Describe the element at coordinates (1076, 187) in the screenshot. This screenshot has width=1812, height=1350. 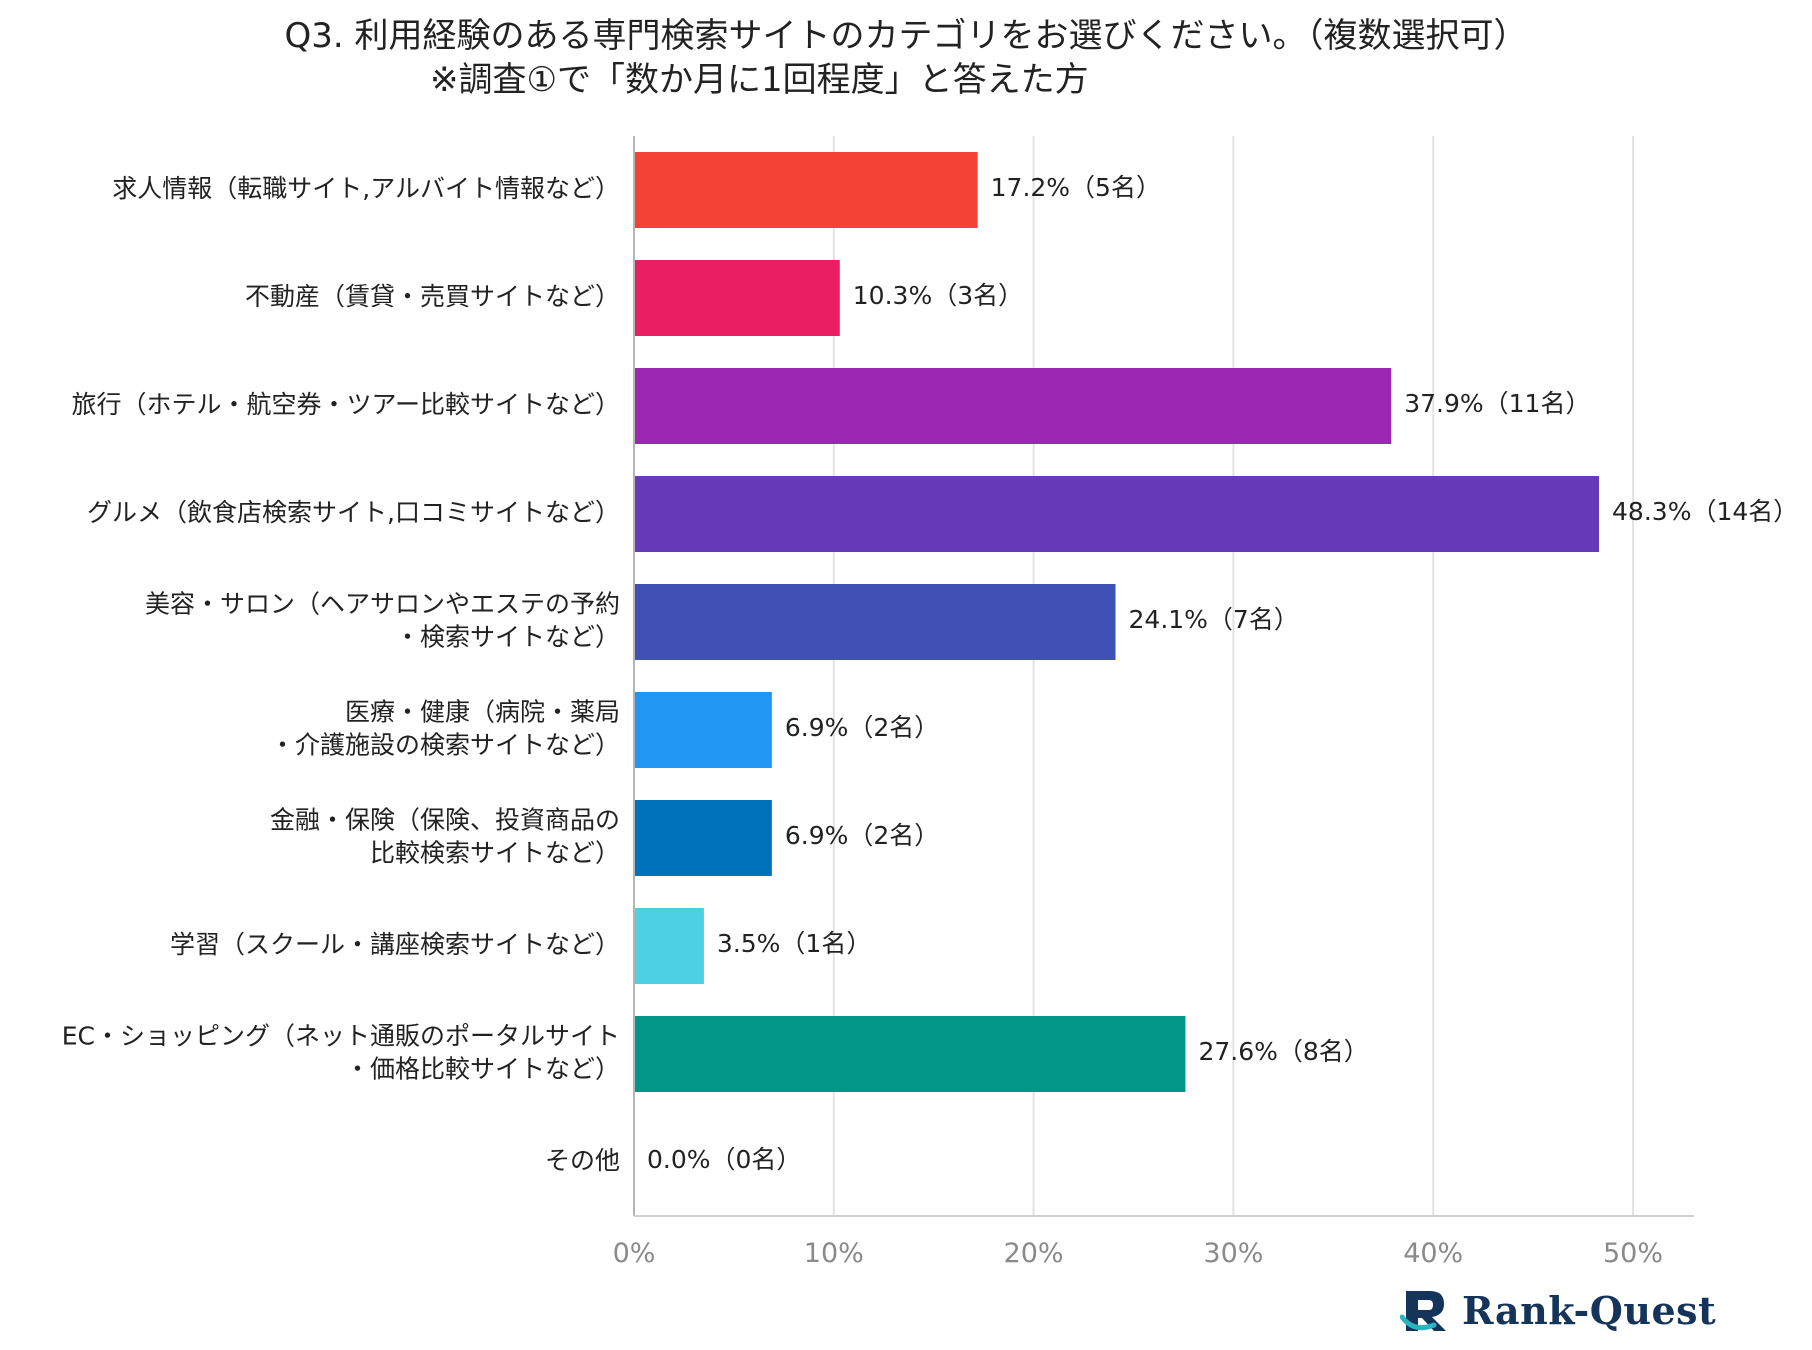
I see `data-label: 17.2%（5名）` at that location.